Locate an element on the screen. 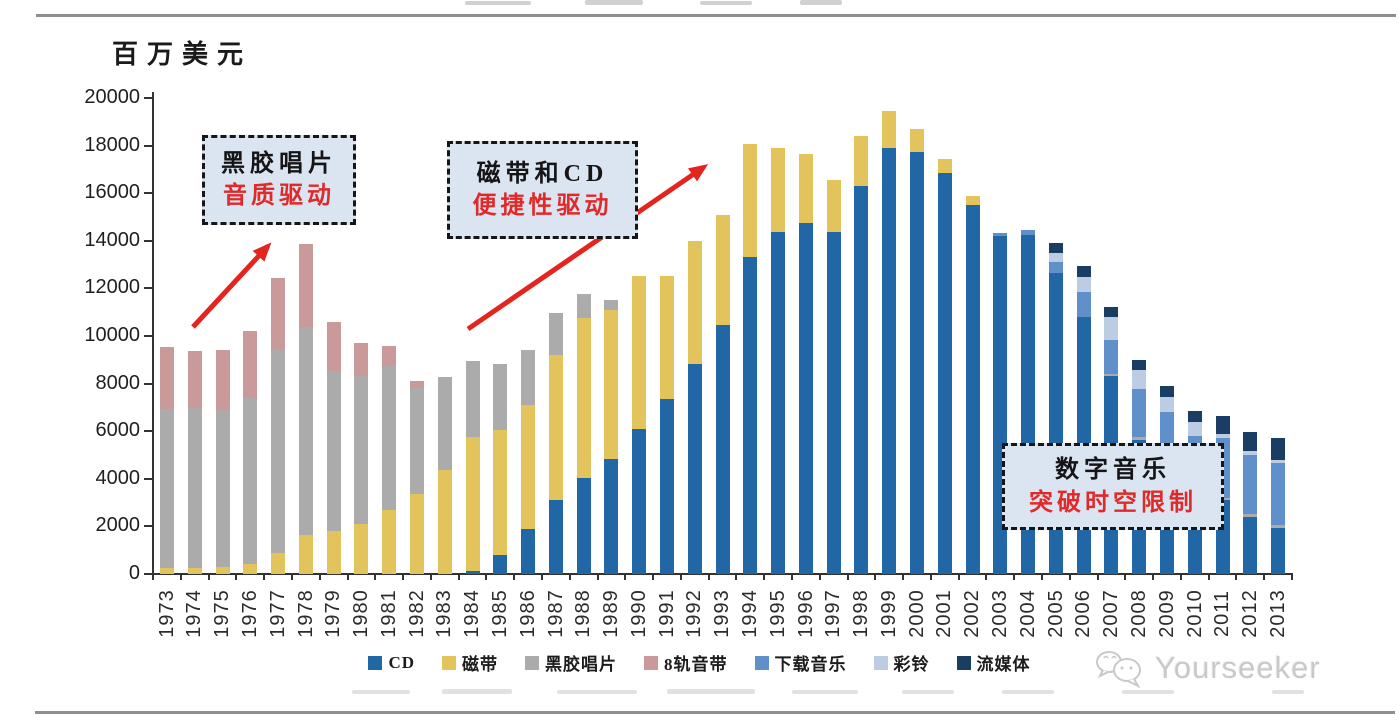  year-label-text: 2004 is located at coordinates (1027, 613).